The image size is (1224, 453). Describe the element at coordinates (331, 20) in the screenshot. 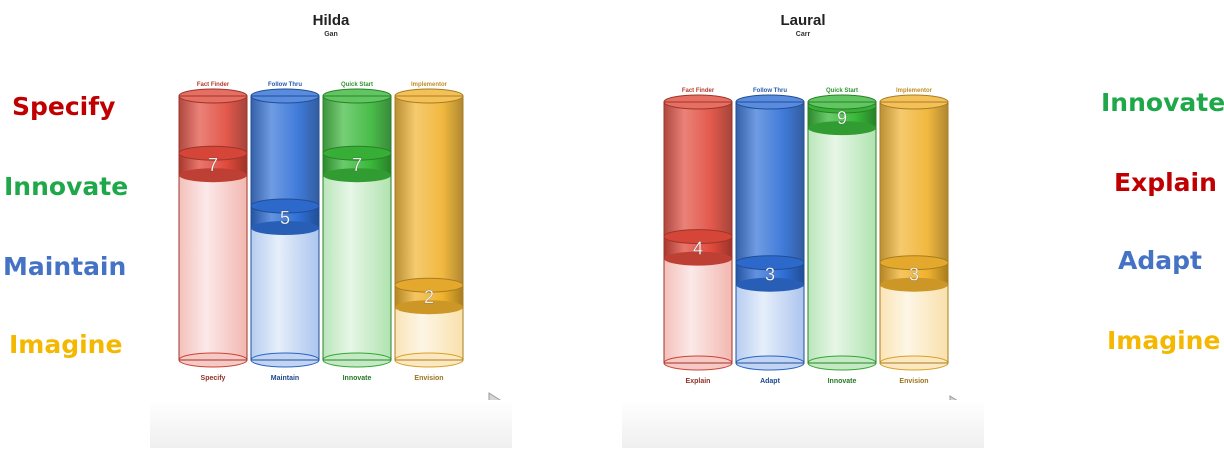

I see `profile-name: Hilda` at that location.